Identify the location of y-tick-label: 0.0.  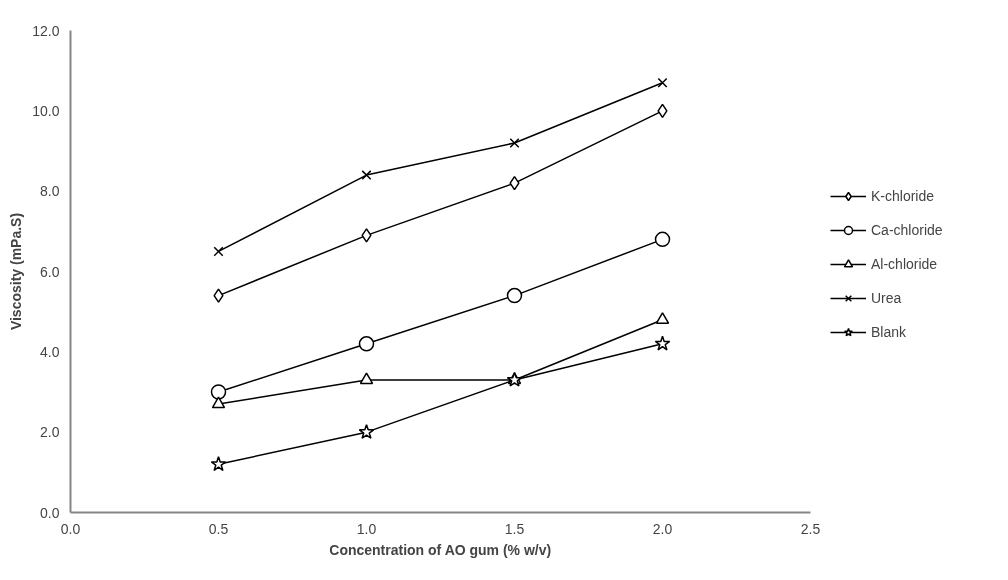
(50, 512).